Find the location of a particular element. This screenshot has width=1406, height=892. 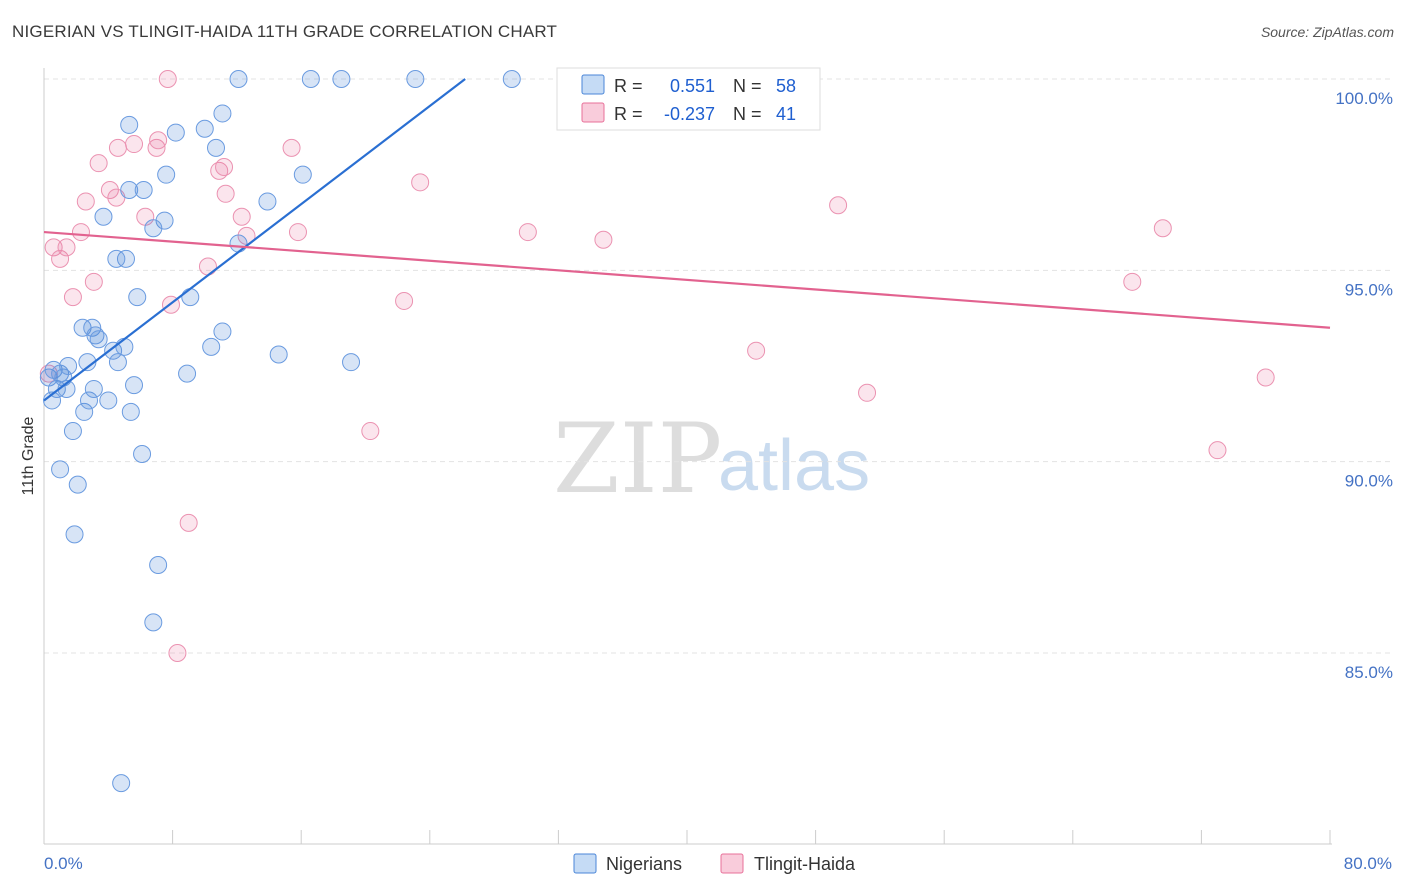

legend-label-nigerians: Nigerians is located at coordinates (644, 864).